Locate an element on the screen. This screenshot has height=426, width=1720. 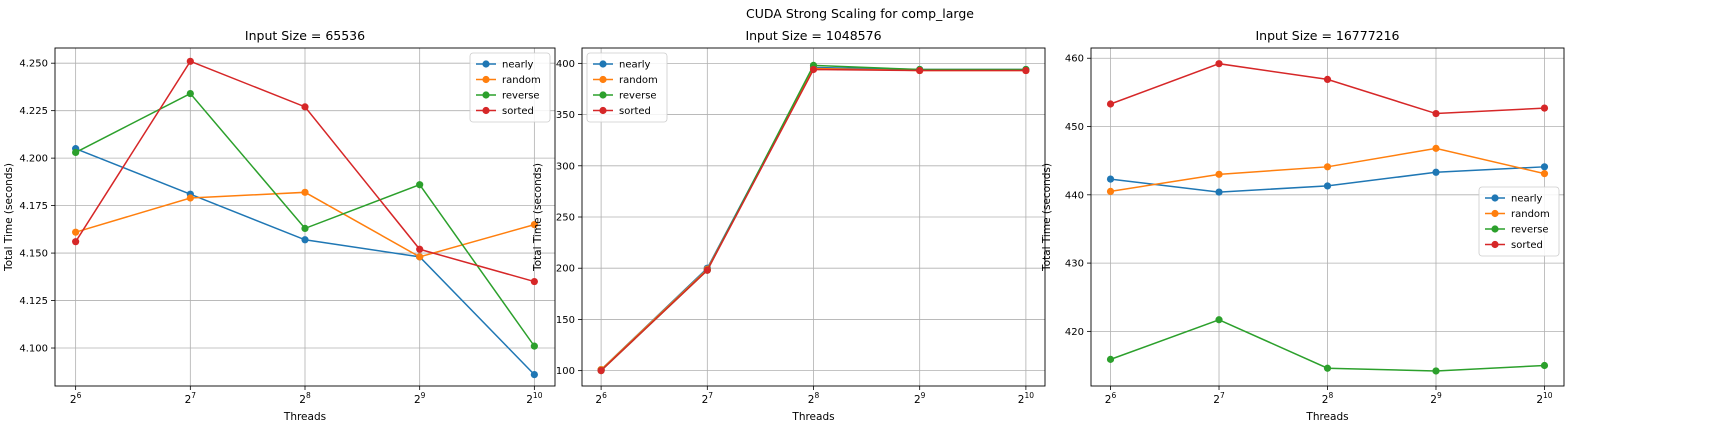
y-tick-label: 400 is located at coordinates (565, 64).